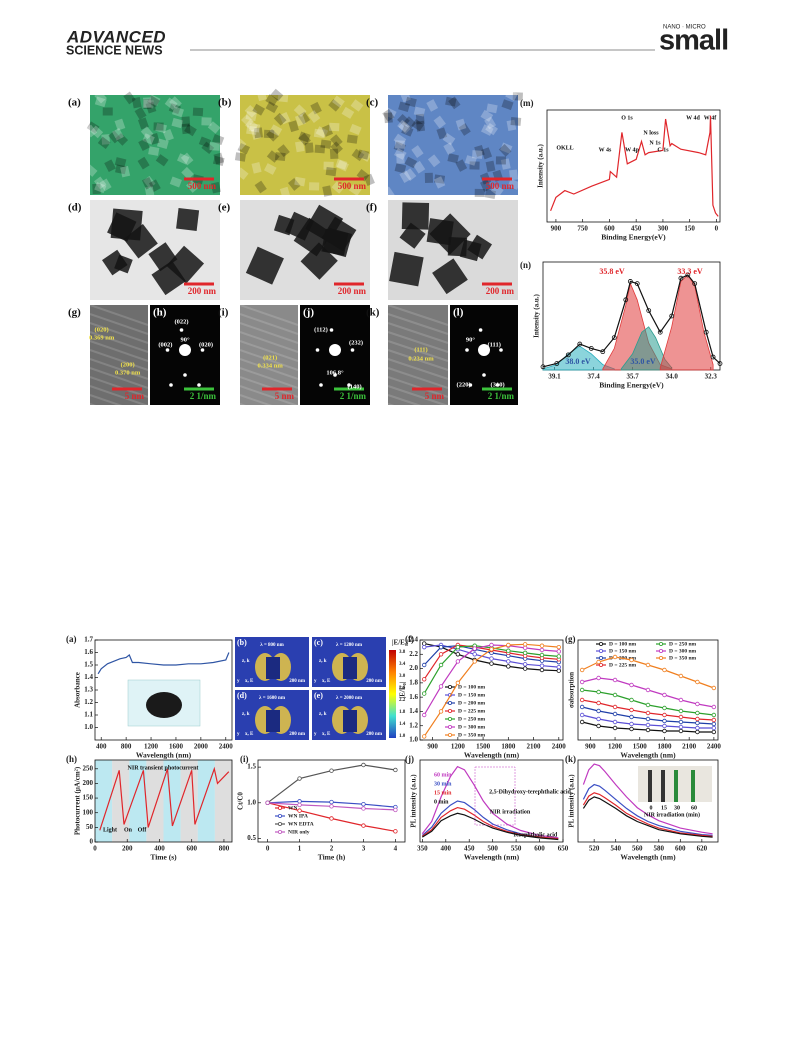 This screenshot has width=793, height=1043. What do you see at coordinates (717, 229) in the screenshot?
I see `x-tick-label: 0` at bounding box center [717, 229].